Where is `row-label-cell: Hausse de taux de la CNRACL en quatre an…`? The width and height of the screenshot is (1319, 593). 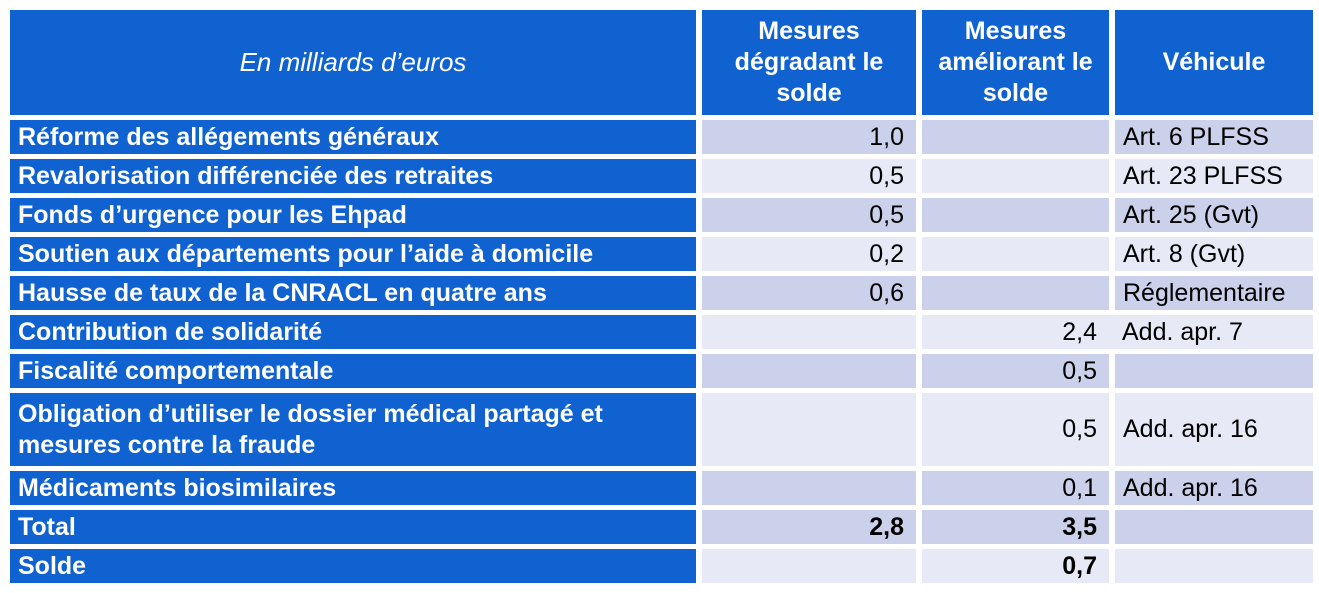
row-label-cell: Hausse de taux de la CNRACL en quatre an… is located at coordinates (353, 293).